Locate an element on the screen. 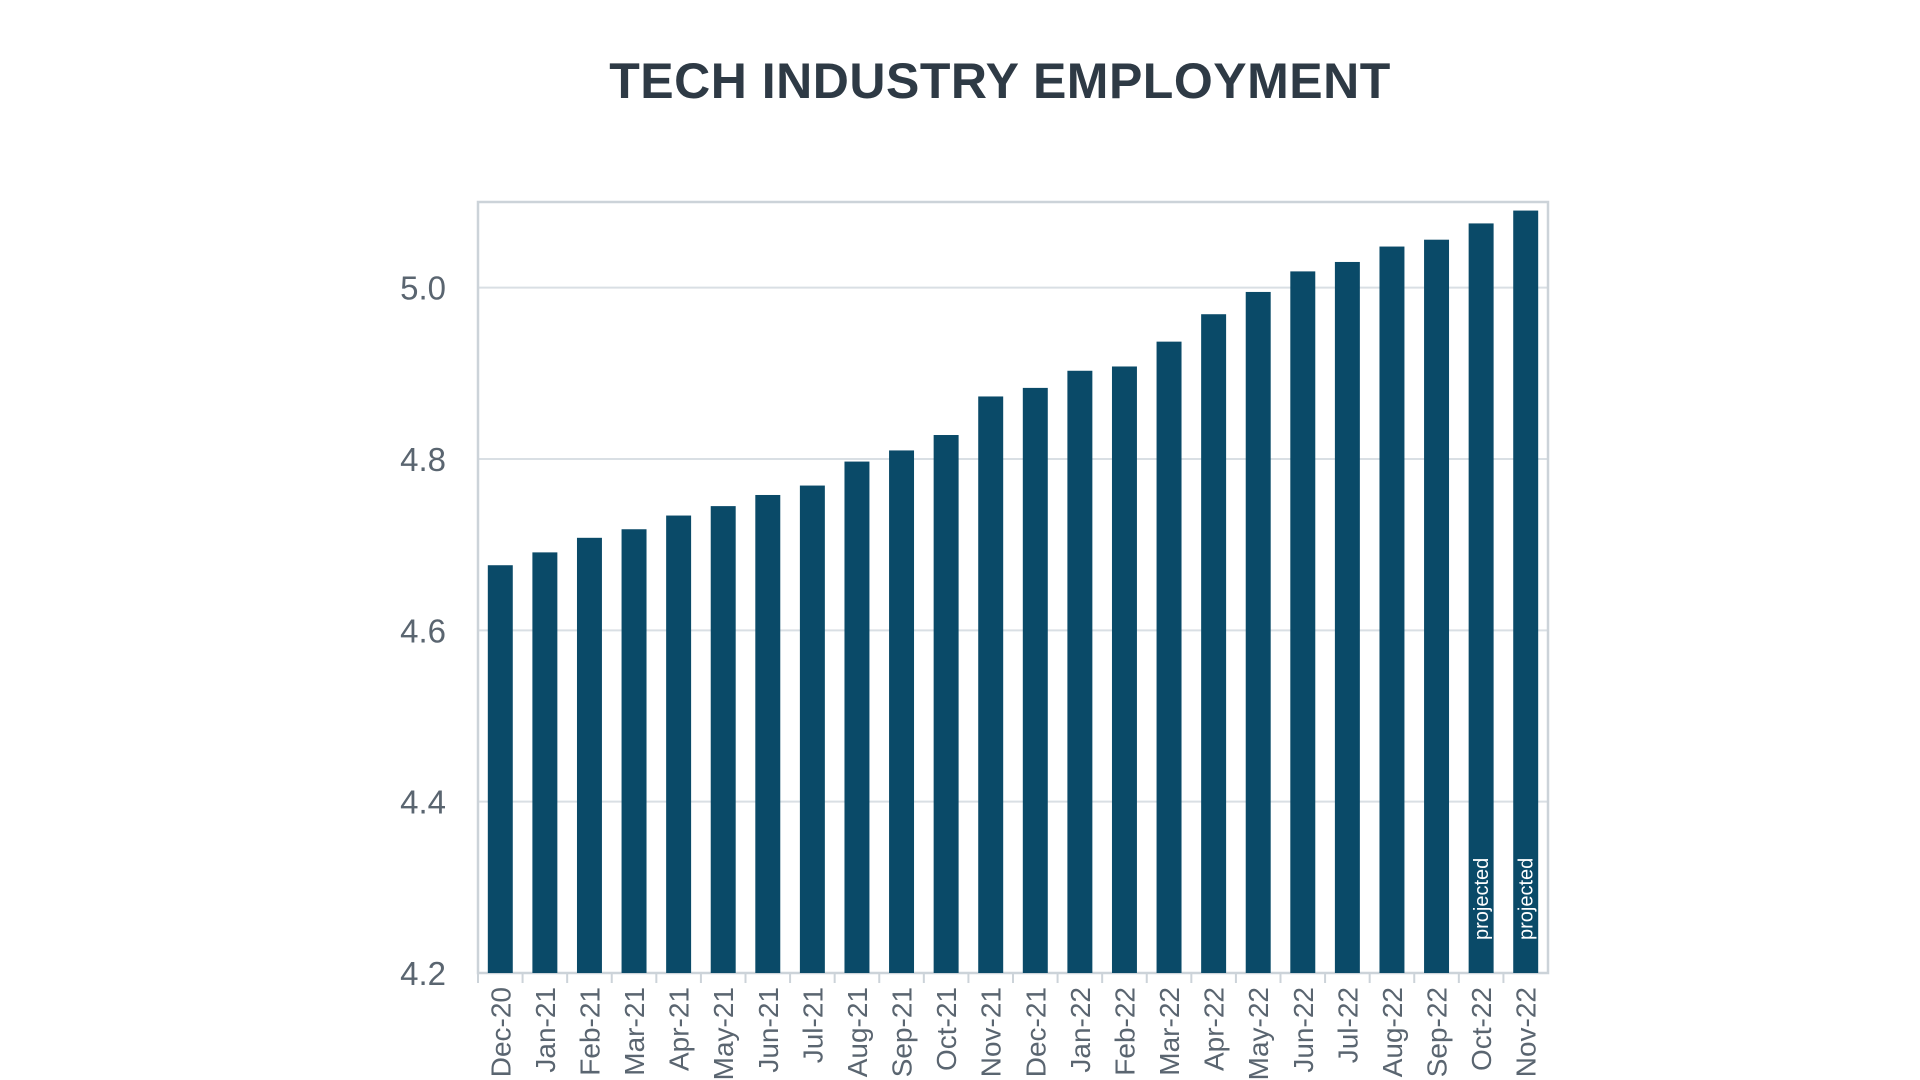 Image resolution: width=1920 pixels, height=1080 pixels. x-tick-label: Jan-22 is located at coordinates (1080, 1030).